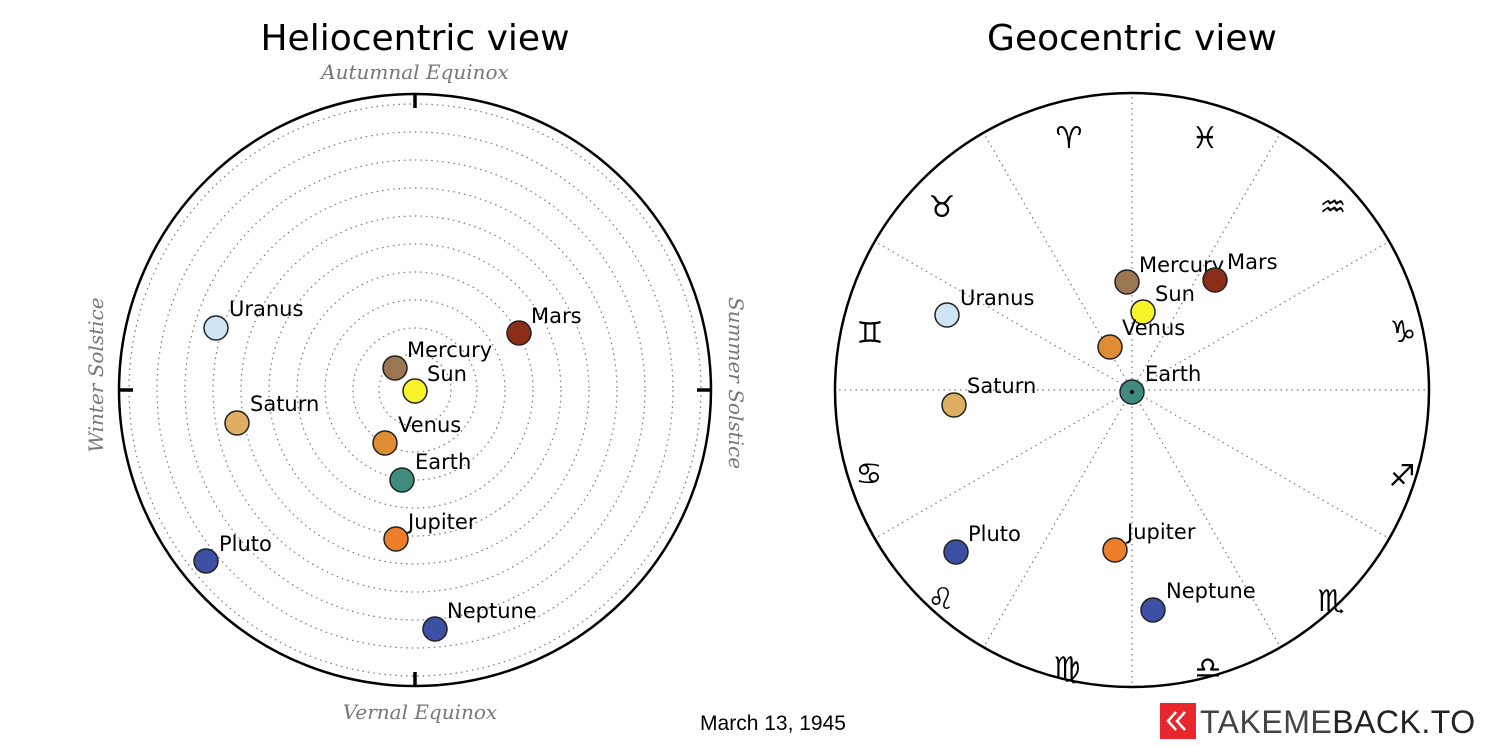 This screenshot has height=746, width=1512. I want to click on helio-planet-jupiter, so click(396, 539).